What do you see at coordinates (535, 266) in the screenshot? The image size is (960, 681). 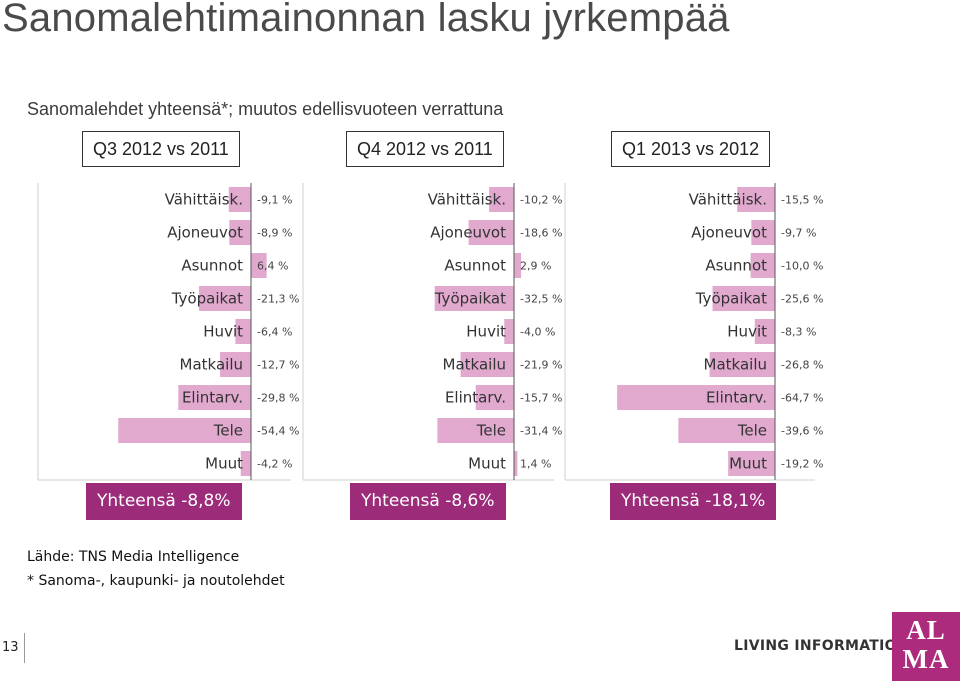 I see `chart-2-value-label: 2,9 %` at bounding box center [535, 266].